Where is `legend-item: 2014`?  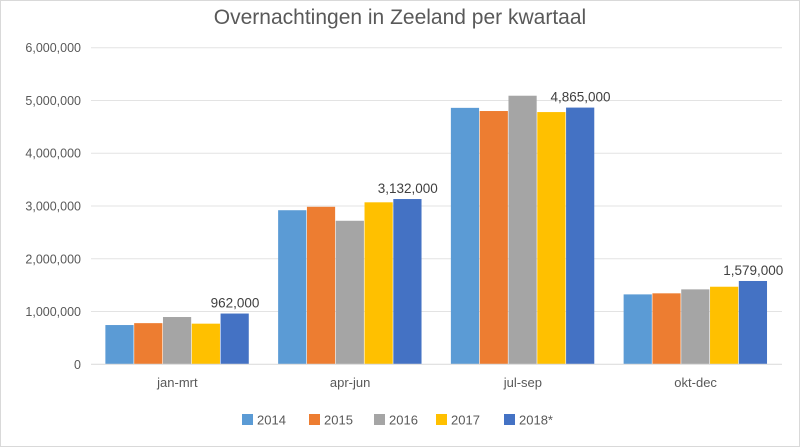 legend-item: 2014 is located at coordinates (264, 420).